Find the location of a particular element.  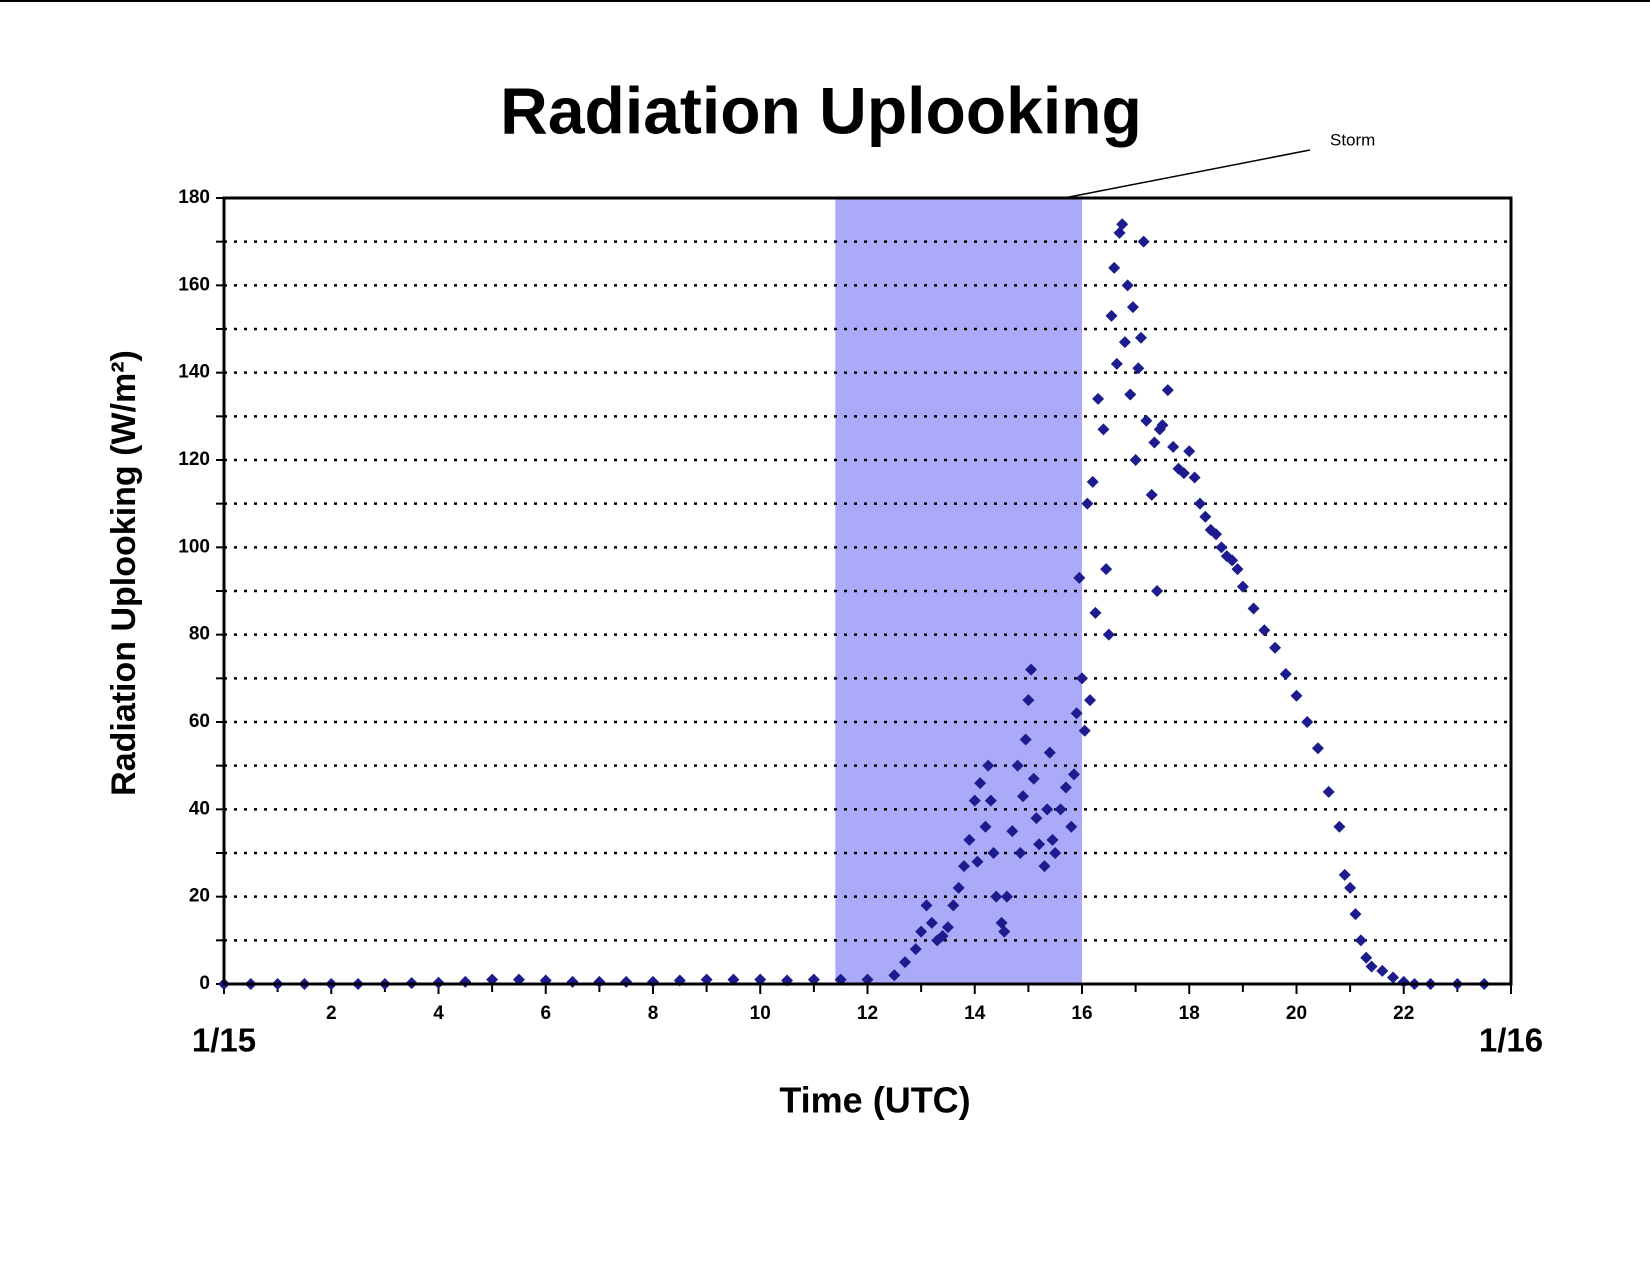

y-tick-label: 60 is located at coordinates (199, 721).